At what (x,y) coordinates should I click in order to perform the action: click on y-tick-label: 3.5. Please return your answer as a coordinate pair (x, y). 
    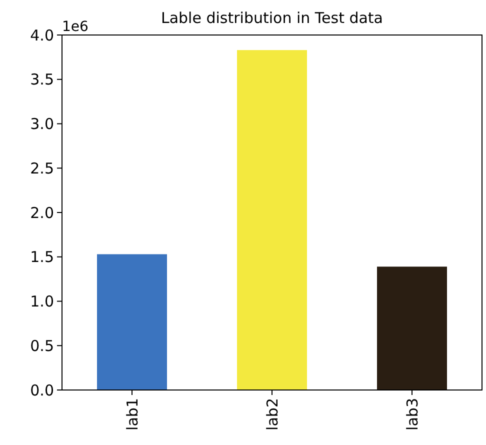
    Looking at the image, I should click on (42, 79).